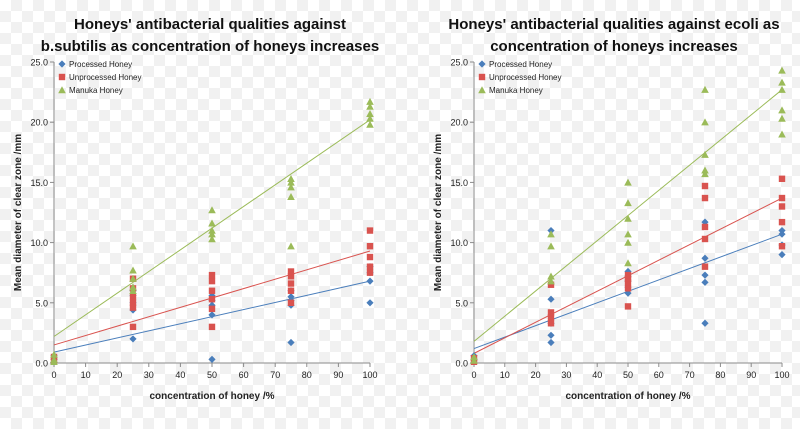 This screenshot has width=800, height=429. I want to click on legend-label: Manuka Honey, so click(96, 90).